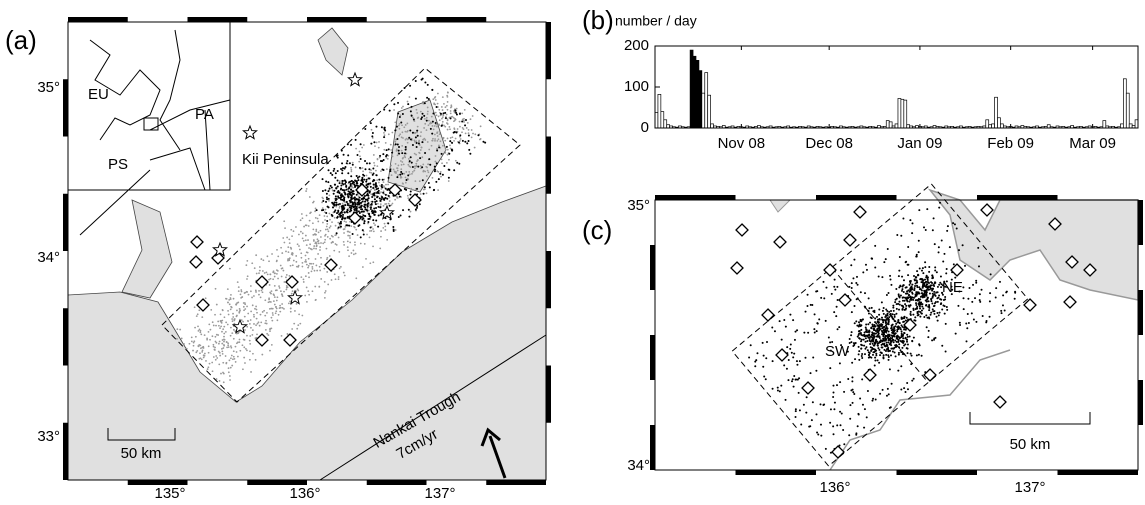  I want to click on panel-label: (b), so click(598, 20).